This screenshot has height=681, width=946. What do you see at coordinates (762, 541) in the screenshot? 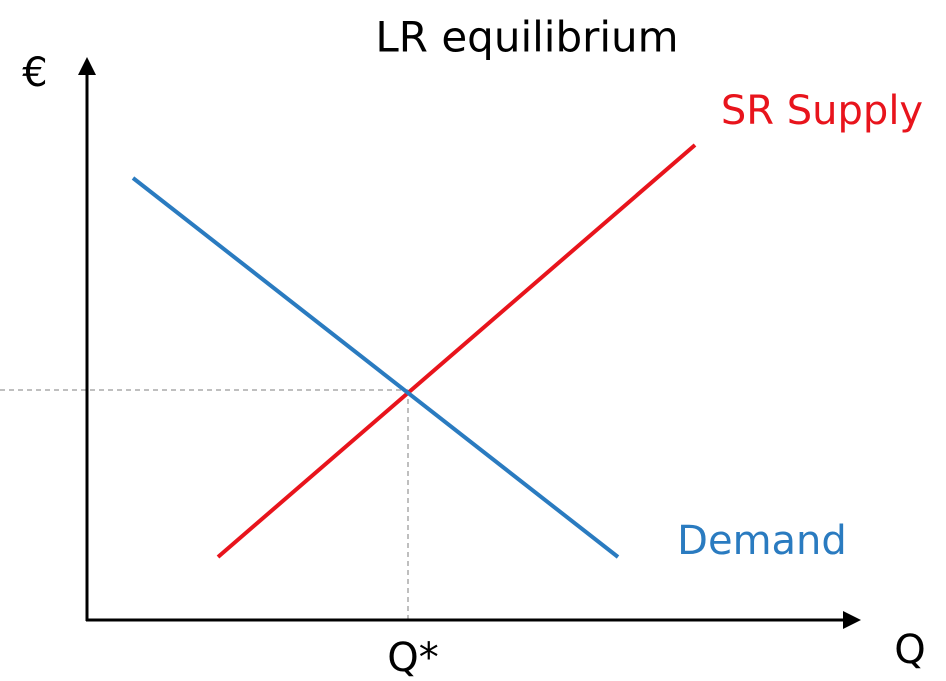
I see `demand-label: Demand` at bounding box center [762, 541].